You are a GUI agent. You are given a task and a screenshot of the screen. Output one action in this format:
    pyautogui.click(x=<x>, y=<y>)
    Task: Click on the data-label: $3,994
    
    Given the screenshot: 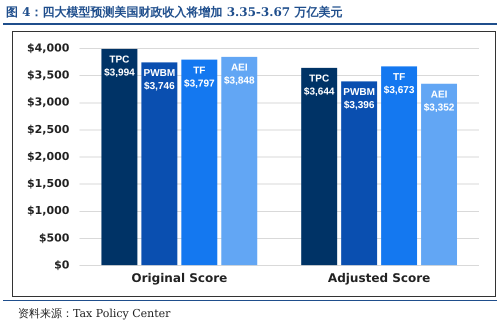 What is the action you would take?
    pyautogui.click(x=120, y=73)
    